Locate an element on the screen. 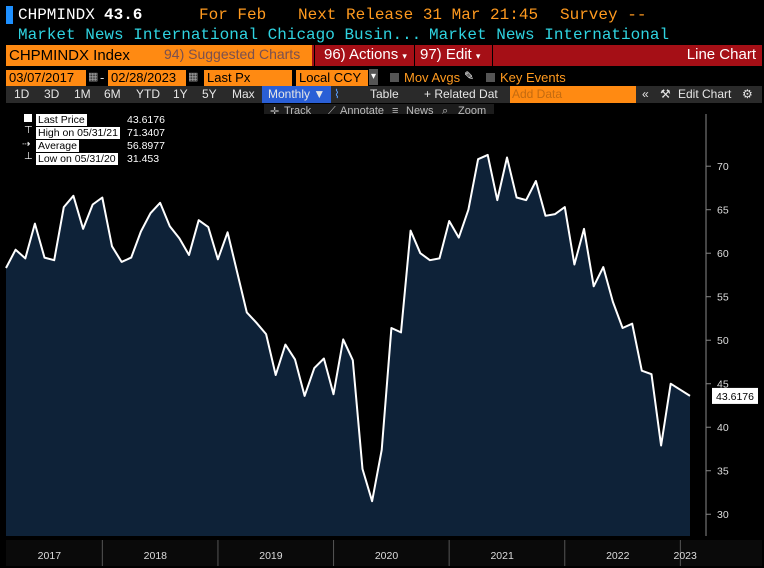  x-tick-label: 2020 is located at coordinates (387, 556).